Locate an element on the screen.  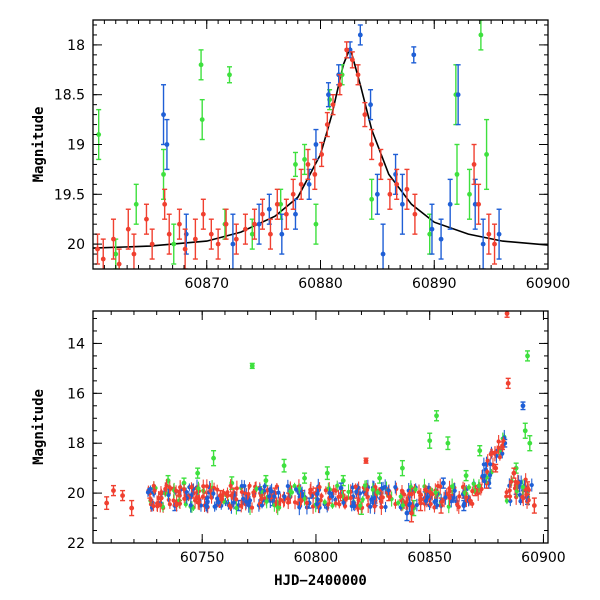
y-tick-label: 20 is located at coordinates (76, 494).